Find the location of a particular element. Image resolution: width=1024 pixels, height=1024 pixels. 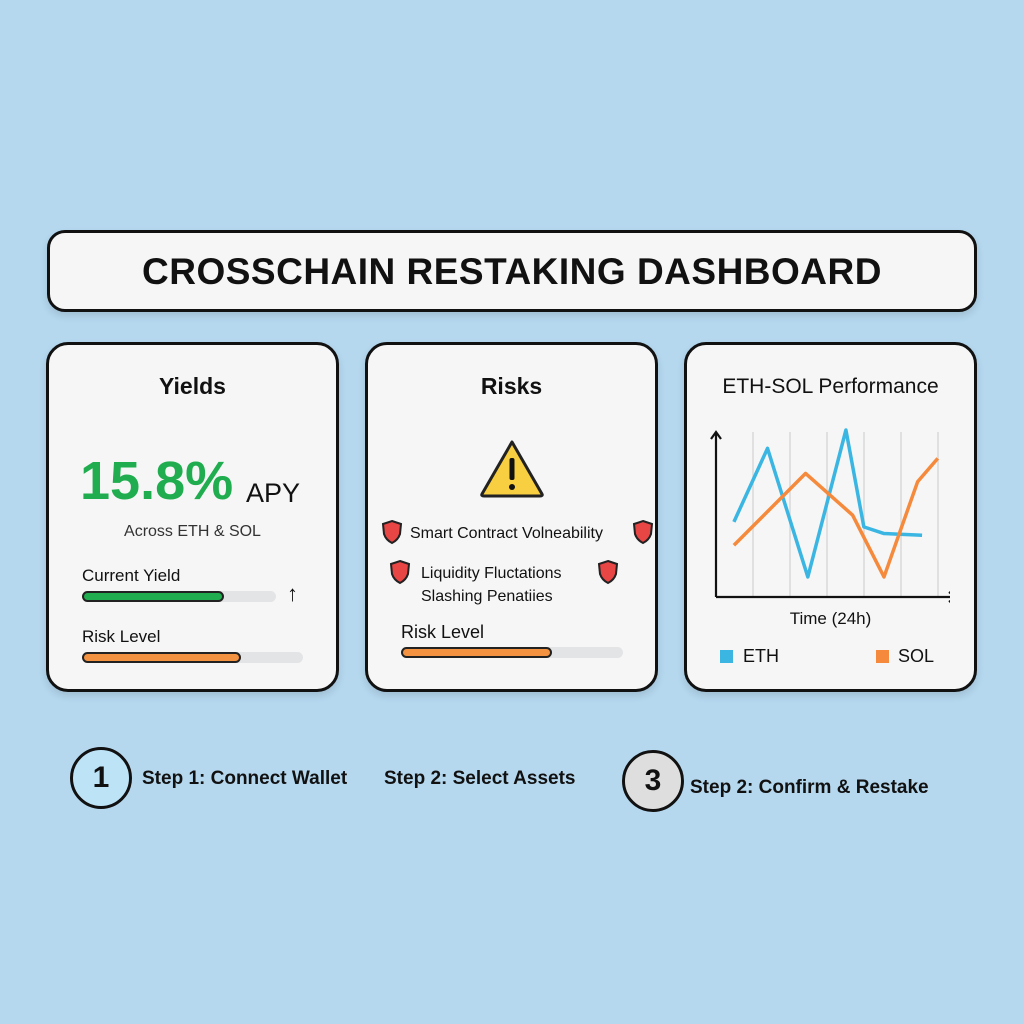

performance-card: ETH-SOL Performance Time (24h) ETH SOL is located at coordinates (830, 517).